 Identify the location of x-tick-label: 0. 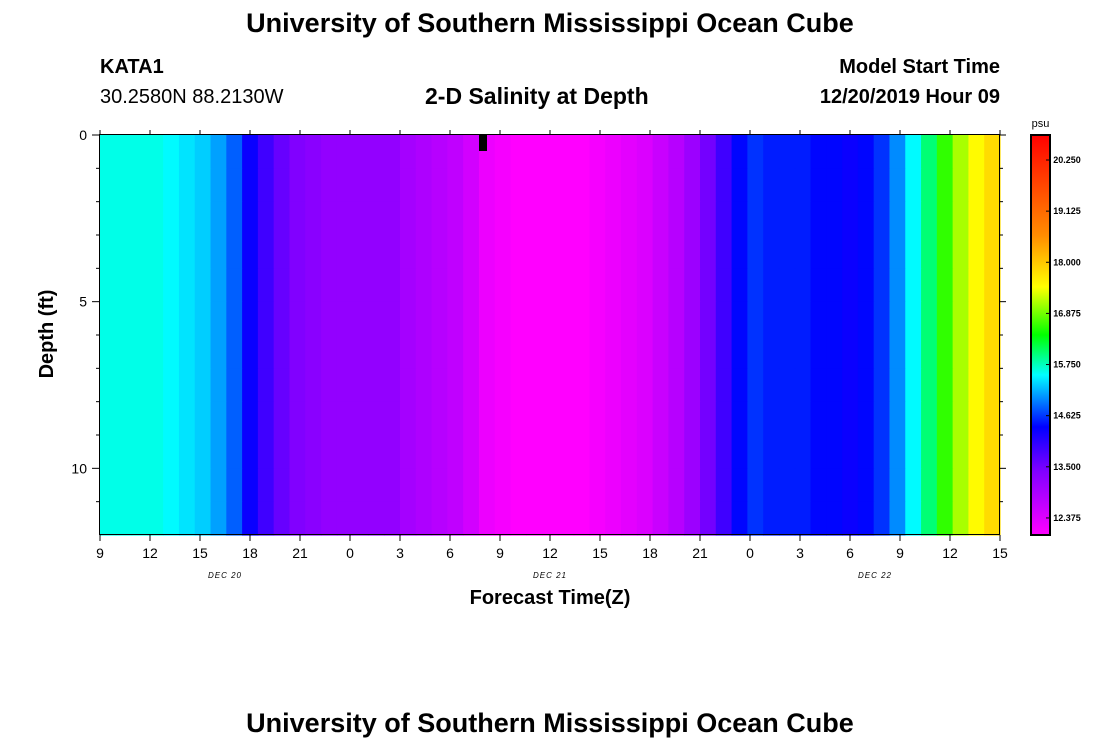
(750, 553).